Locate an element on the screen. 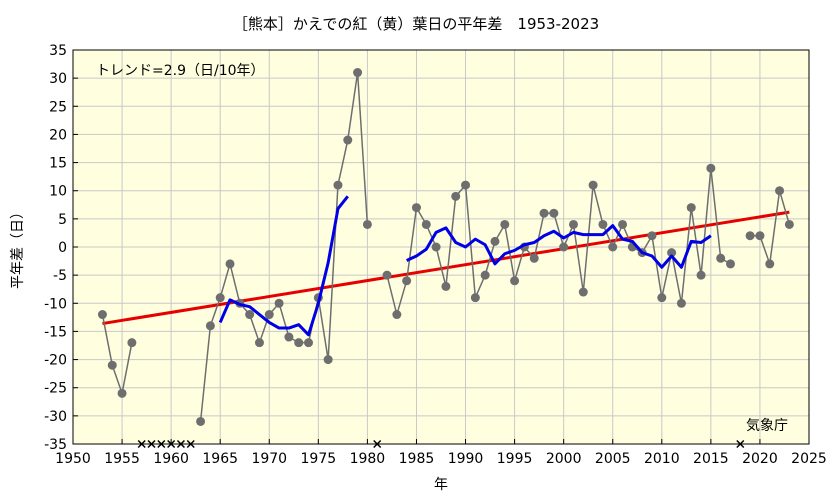 This screenshot has width=833, height=498. trend-annotation: トレンド=2.9（日/10年） is located at coordinates (180, 71).